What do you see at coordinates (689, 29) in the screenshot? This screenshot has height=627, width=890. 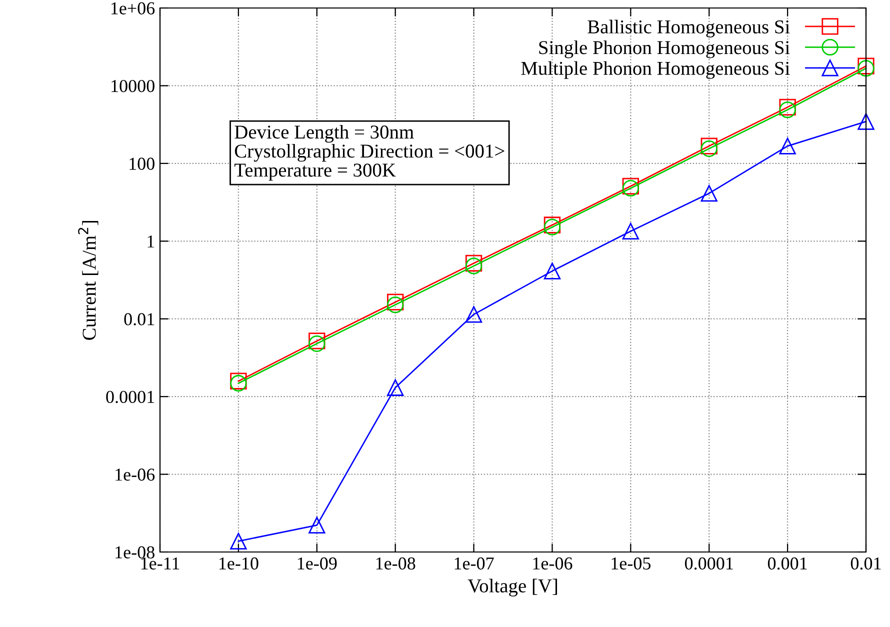 I see `legend-label: Ballistic Homogeneous Si` at bounding box center [689, 29].